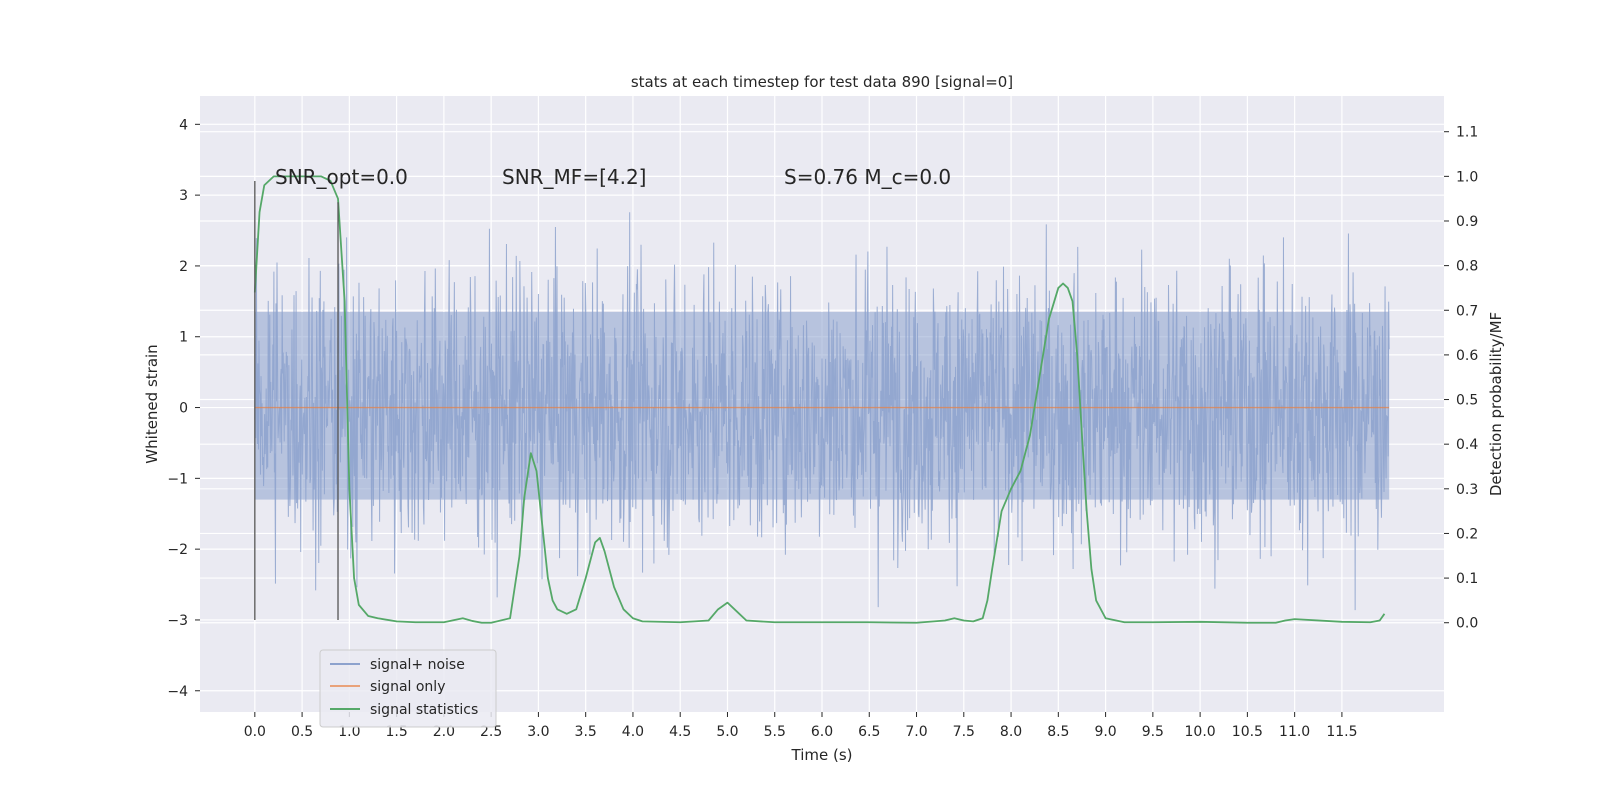 The width and height of the screenshot is (1600, 800). I want to click on y-right-tick-label: 0.1, so click(1467, 579).